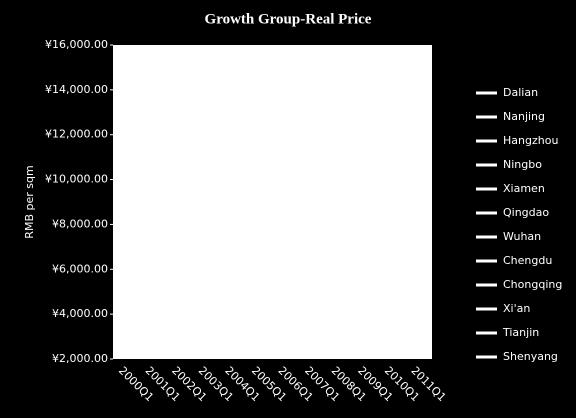 Image resolution: width=576 pixels, height=418 pixels. Describe the element at coordinates (527, 260) in the screenshot. I see `legend-label: Chengdu` at that location.